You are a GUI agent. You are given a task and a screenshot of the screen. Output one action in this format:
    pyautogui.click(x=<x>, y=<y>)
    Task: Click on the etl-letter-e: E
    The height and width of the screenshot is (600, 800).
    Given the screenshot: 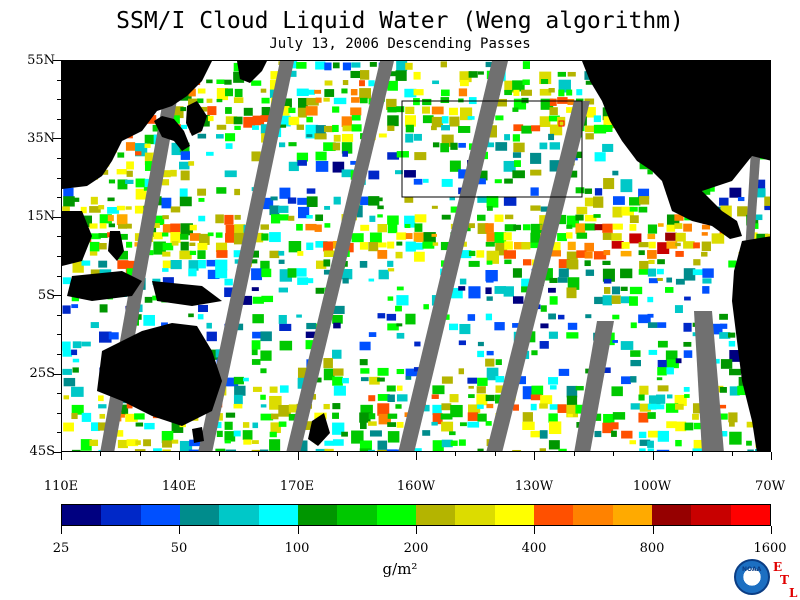 What is the action you would take?
    pyautogui.click(x=778, y=567)
    